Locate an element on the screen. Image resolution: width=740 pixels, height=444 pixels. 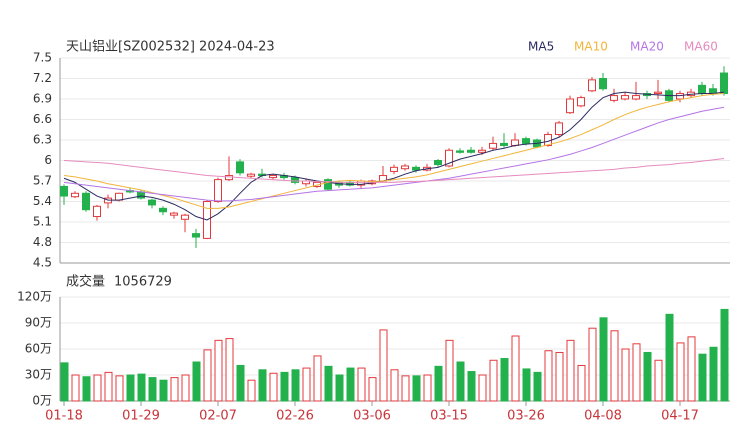
y-tick-label: 5.1 is located at coordinates (42, 222).